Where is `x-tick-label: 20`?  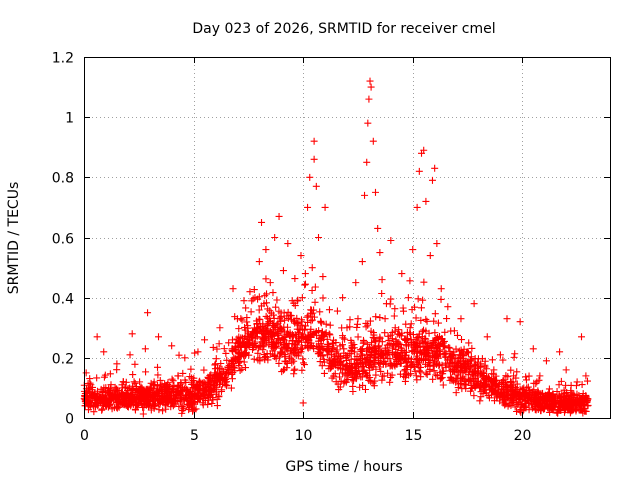
x-tick-label: 20 is located at coordinates (523, 436).